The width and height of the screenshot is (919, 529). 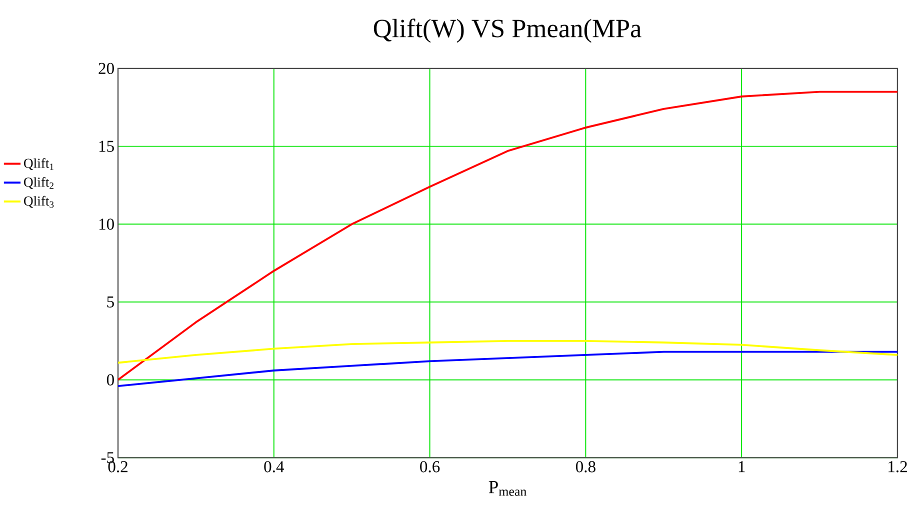 I want to click on x-tick-label: 1, so click(x=741, y=466).